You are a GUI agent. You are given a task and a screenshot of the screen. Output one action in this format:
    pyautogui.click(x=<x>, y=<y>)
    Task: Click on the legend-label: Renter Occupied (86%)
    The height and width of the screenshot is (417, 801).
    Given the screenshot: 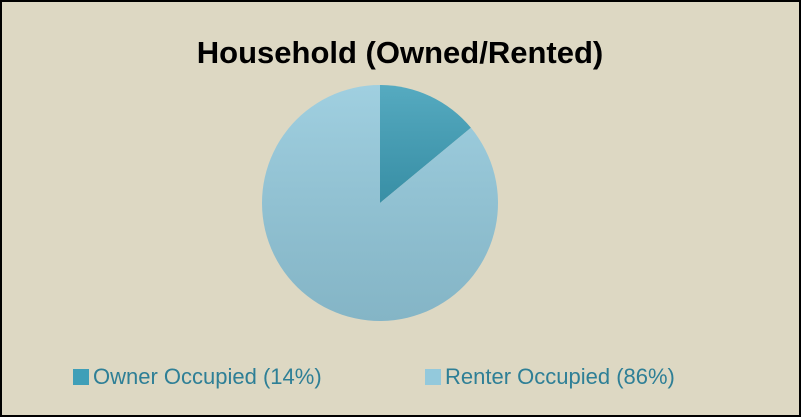 What is the action you would take?
    pyautogui.click(x=560, y=376)
    